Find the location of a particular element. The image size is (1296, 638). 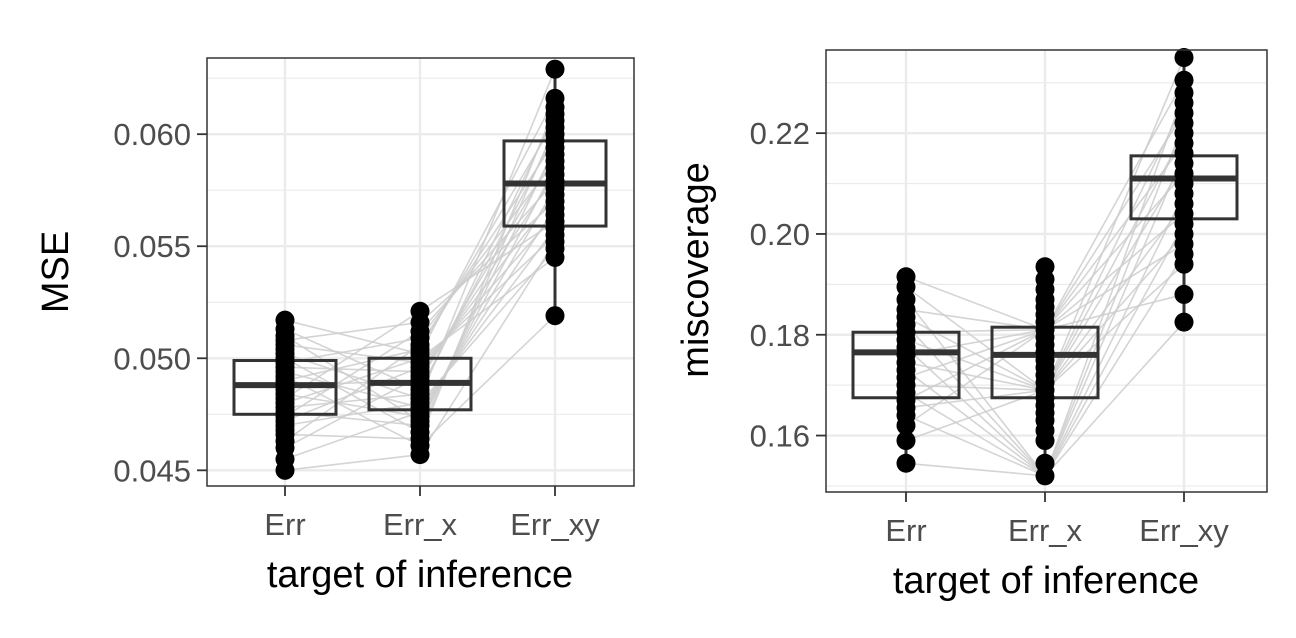

miscoverage-y-axis-title: miscoverage is located at coordinates (696, 269).